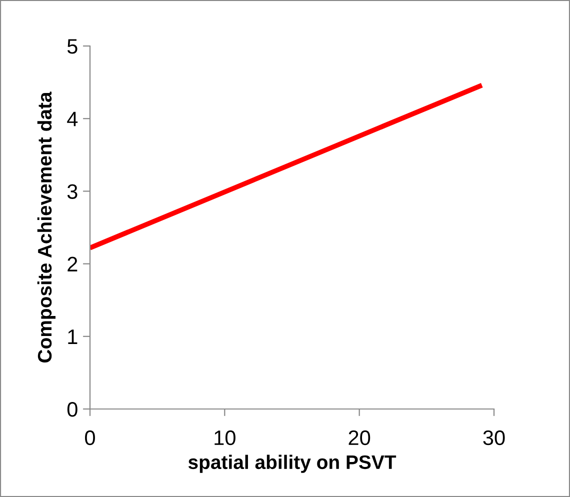  Describe the element at coordinates (225, 438) in the screenshot. I see `x-tick-label: 10` at that location.